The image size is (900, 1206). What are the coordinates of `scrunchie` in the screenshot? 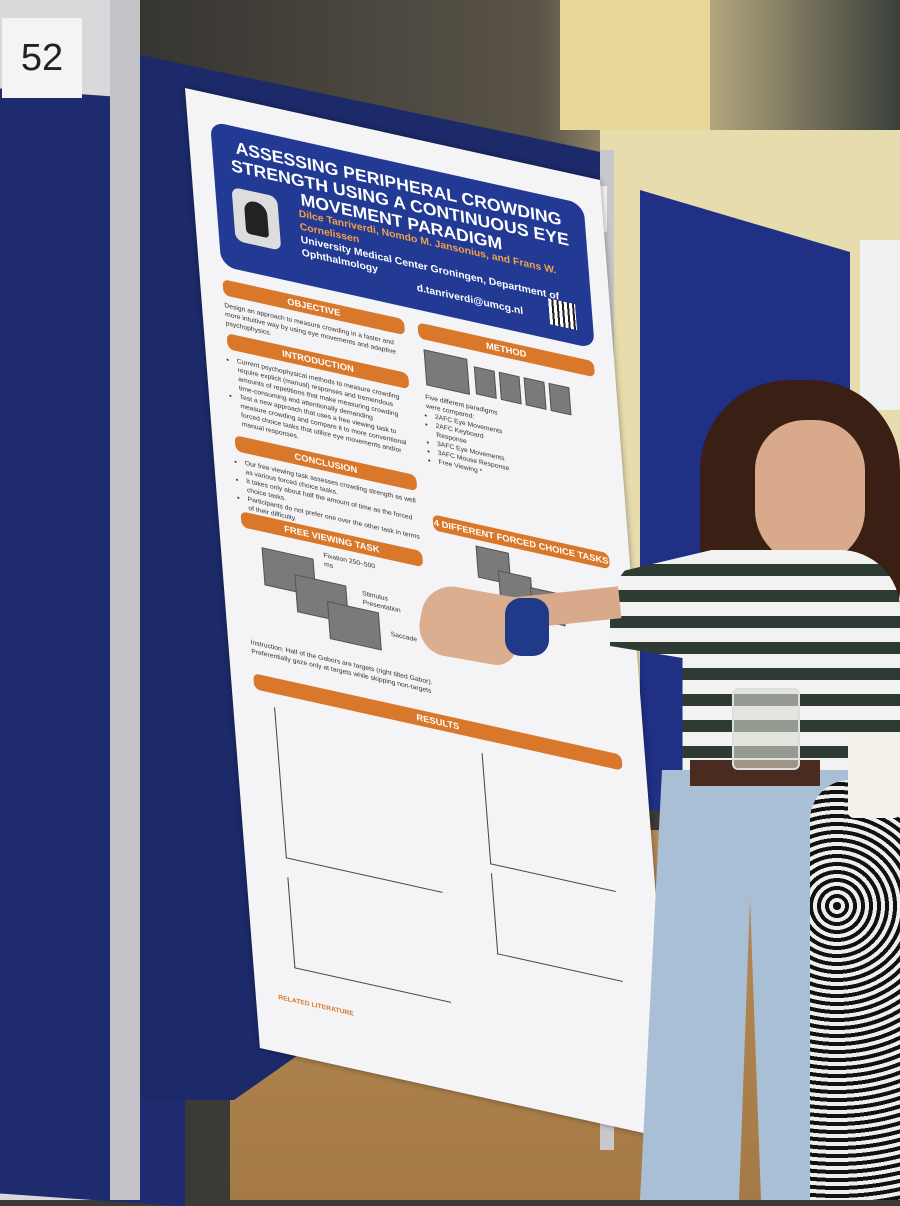 It's located at (527, 627).